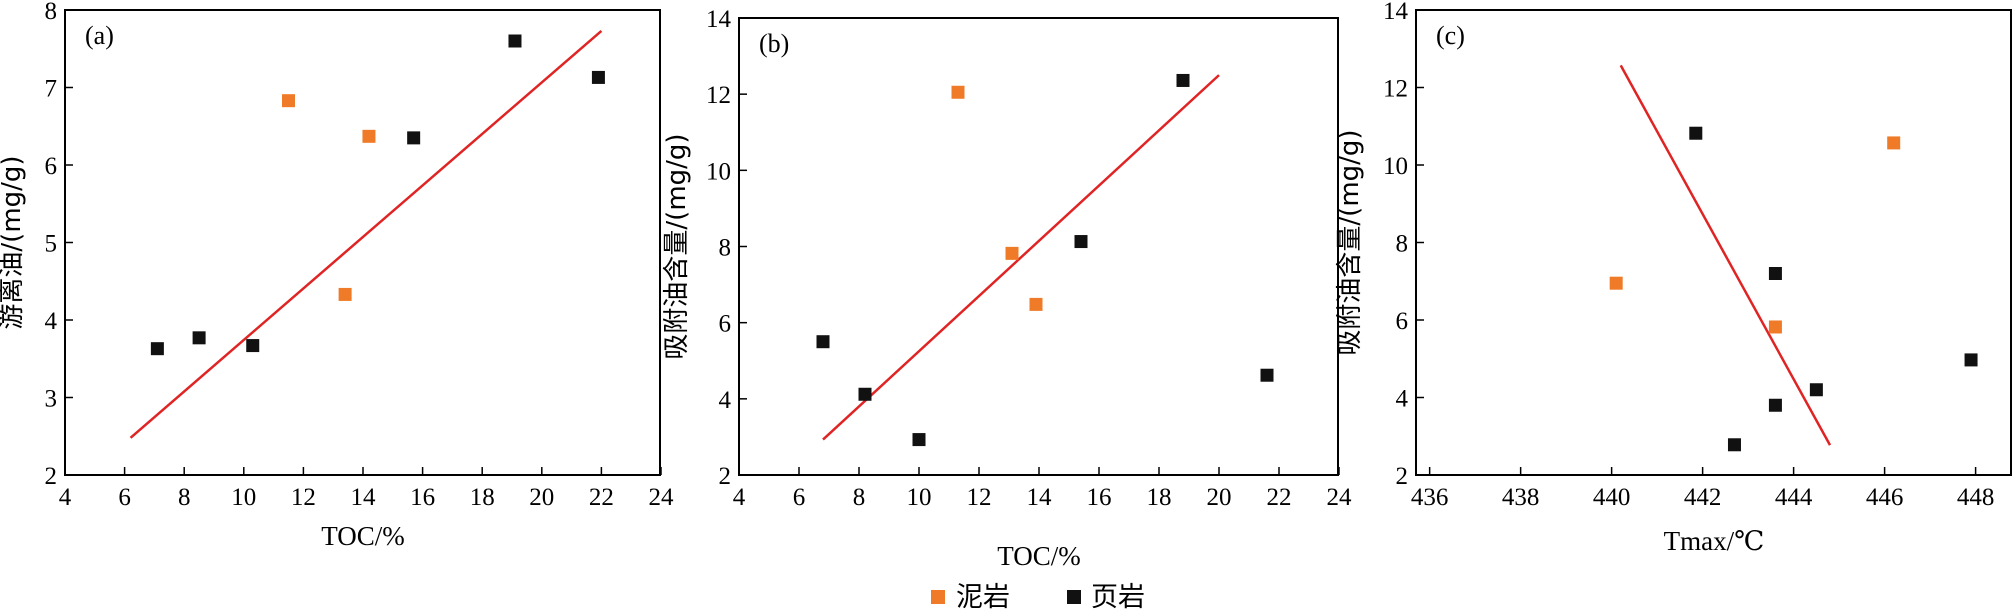  I want to click on panel-label: (c), so click(1450, 35).